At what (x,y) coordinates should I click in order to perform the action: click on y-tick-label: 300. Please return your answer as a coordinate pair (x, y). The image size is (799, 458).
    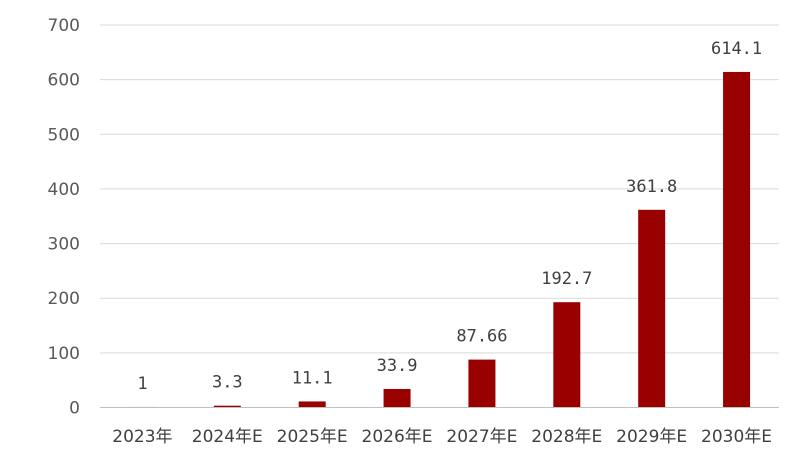
    Looking at the image, I should click on (64, 245).